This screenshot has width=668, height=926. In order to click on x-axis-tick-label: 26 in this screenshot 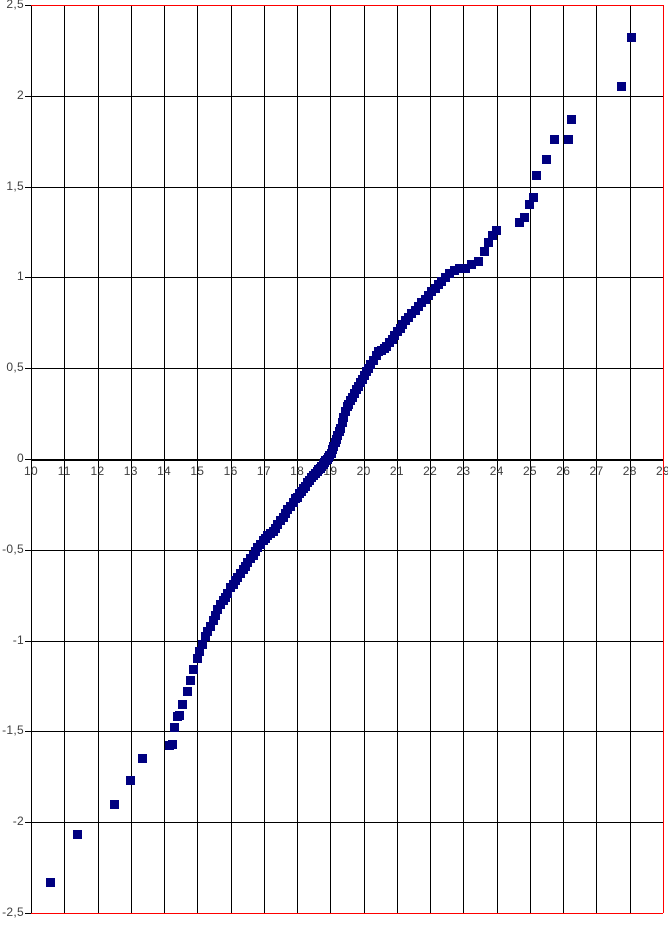, I will do `click(563, 471)`.